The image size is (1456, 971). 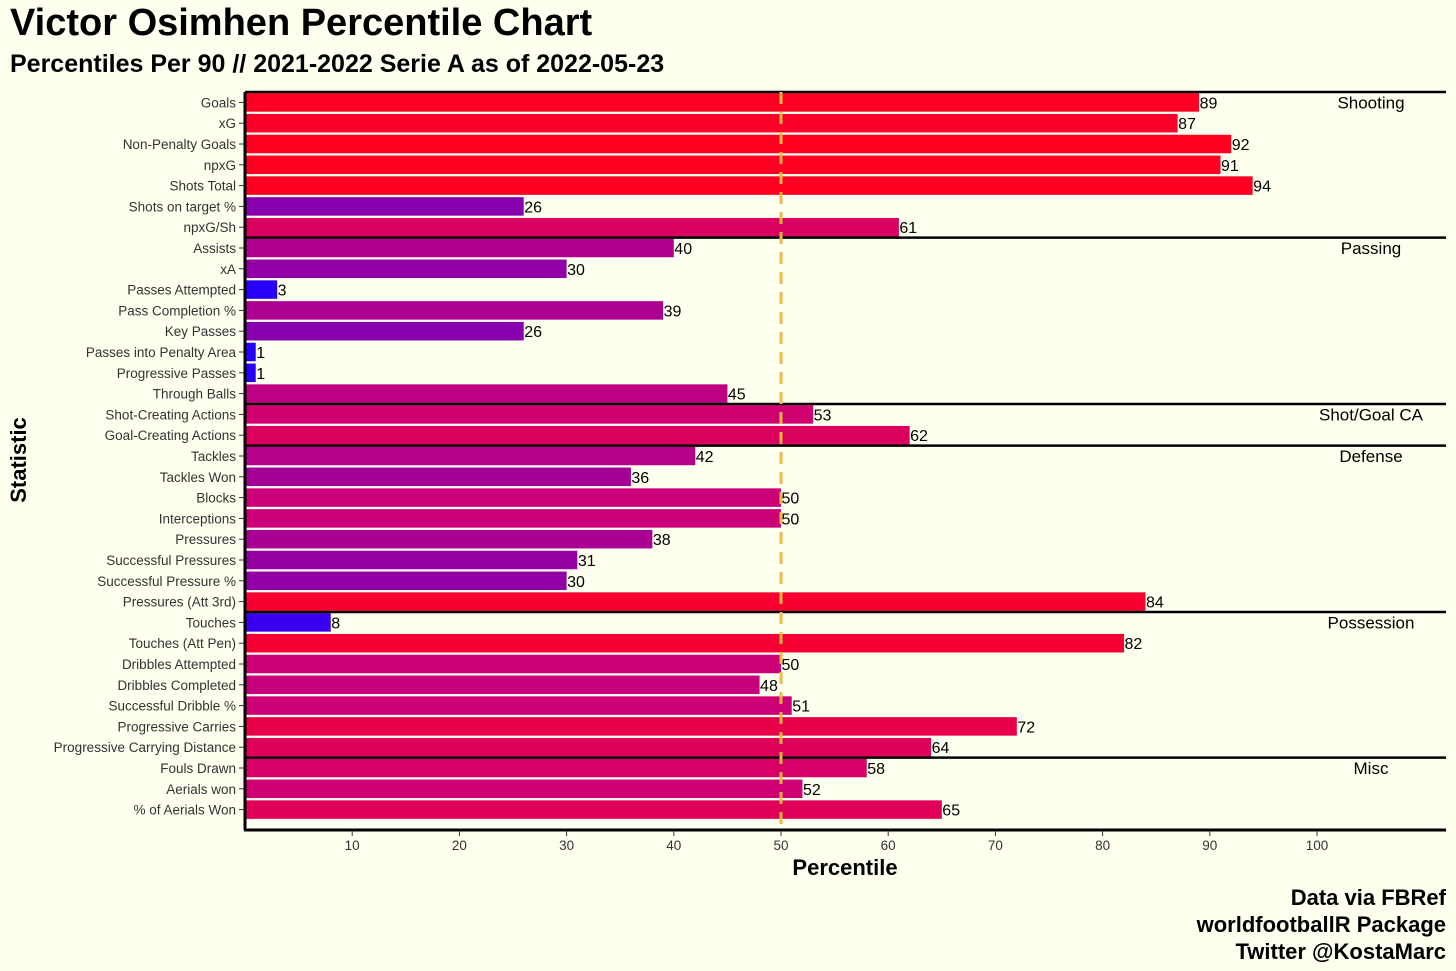 What do you see at coordinates (780, 845) in the screenshot?
I see `x-tick-label-4: 50` at bounding box center [780, 845].